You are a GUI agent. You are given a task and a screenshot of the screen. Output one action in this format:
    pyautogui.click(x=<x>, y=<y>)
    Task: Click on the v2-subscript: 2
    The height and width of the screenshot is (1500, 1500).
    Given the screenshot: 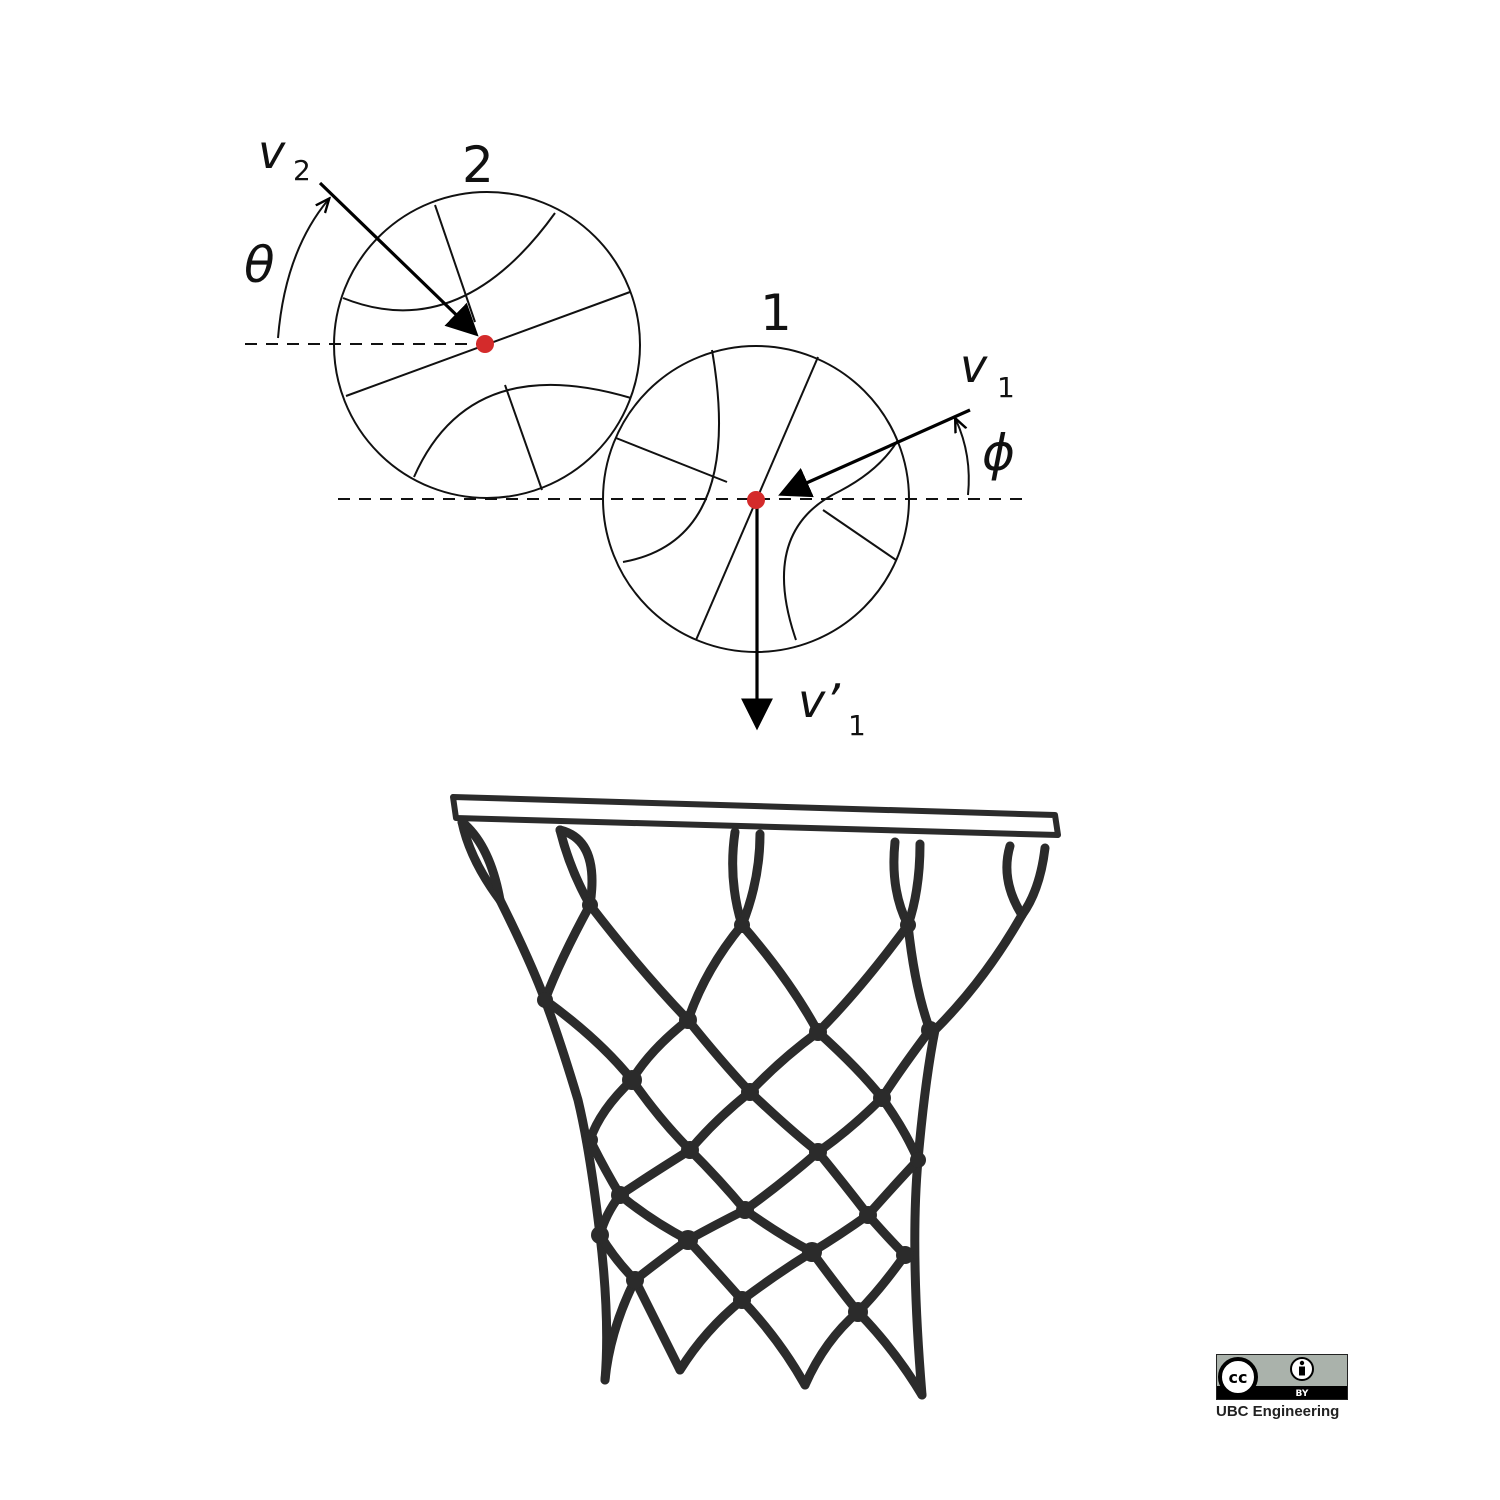 What is the action you would take?
    pyautogui.click(x=302, y=170)
    